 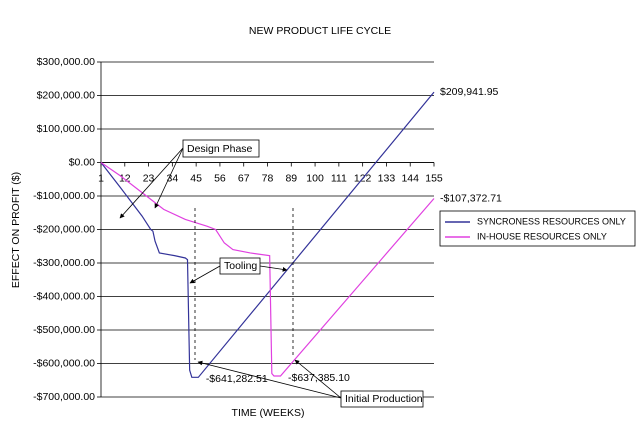 I want to click on y-tick-label: -$500,000.00, so click(x=64, y=330).